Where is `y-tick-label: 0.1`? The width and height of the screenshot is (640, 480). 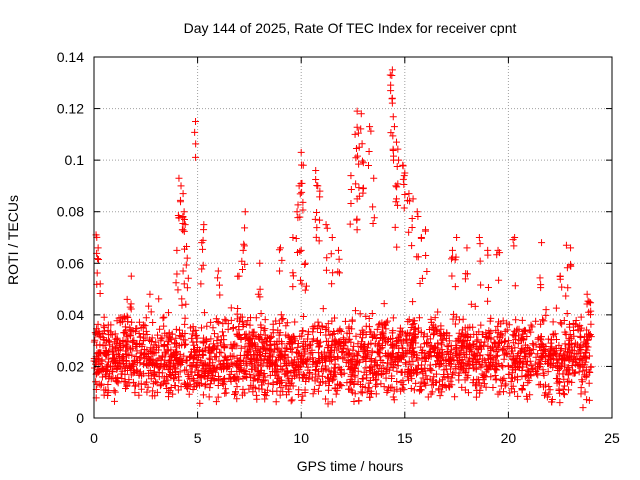 y-tick-label: 0.1 is located at coordinates (75, 160).